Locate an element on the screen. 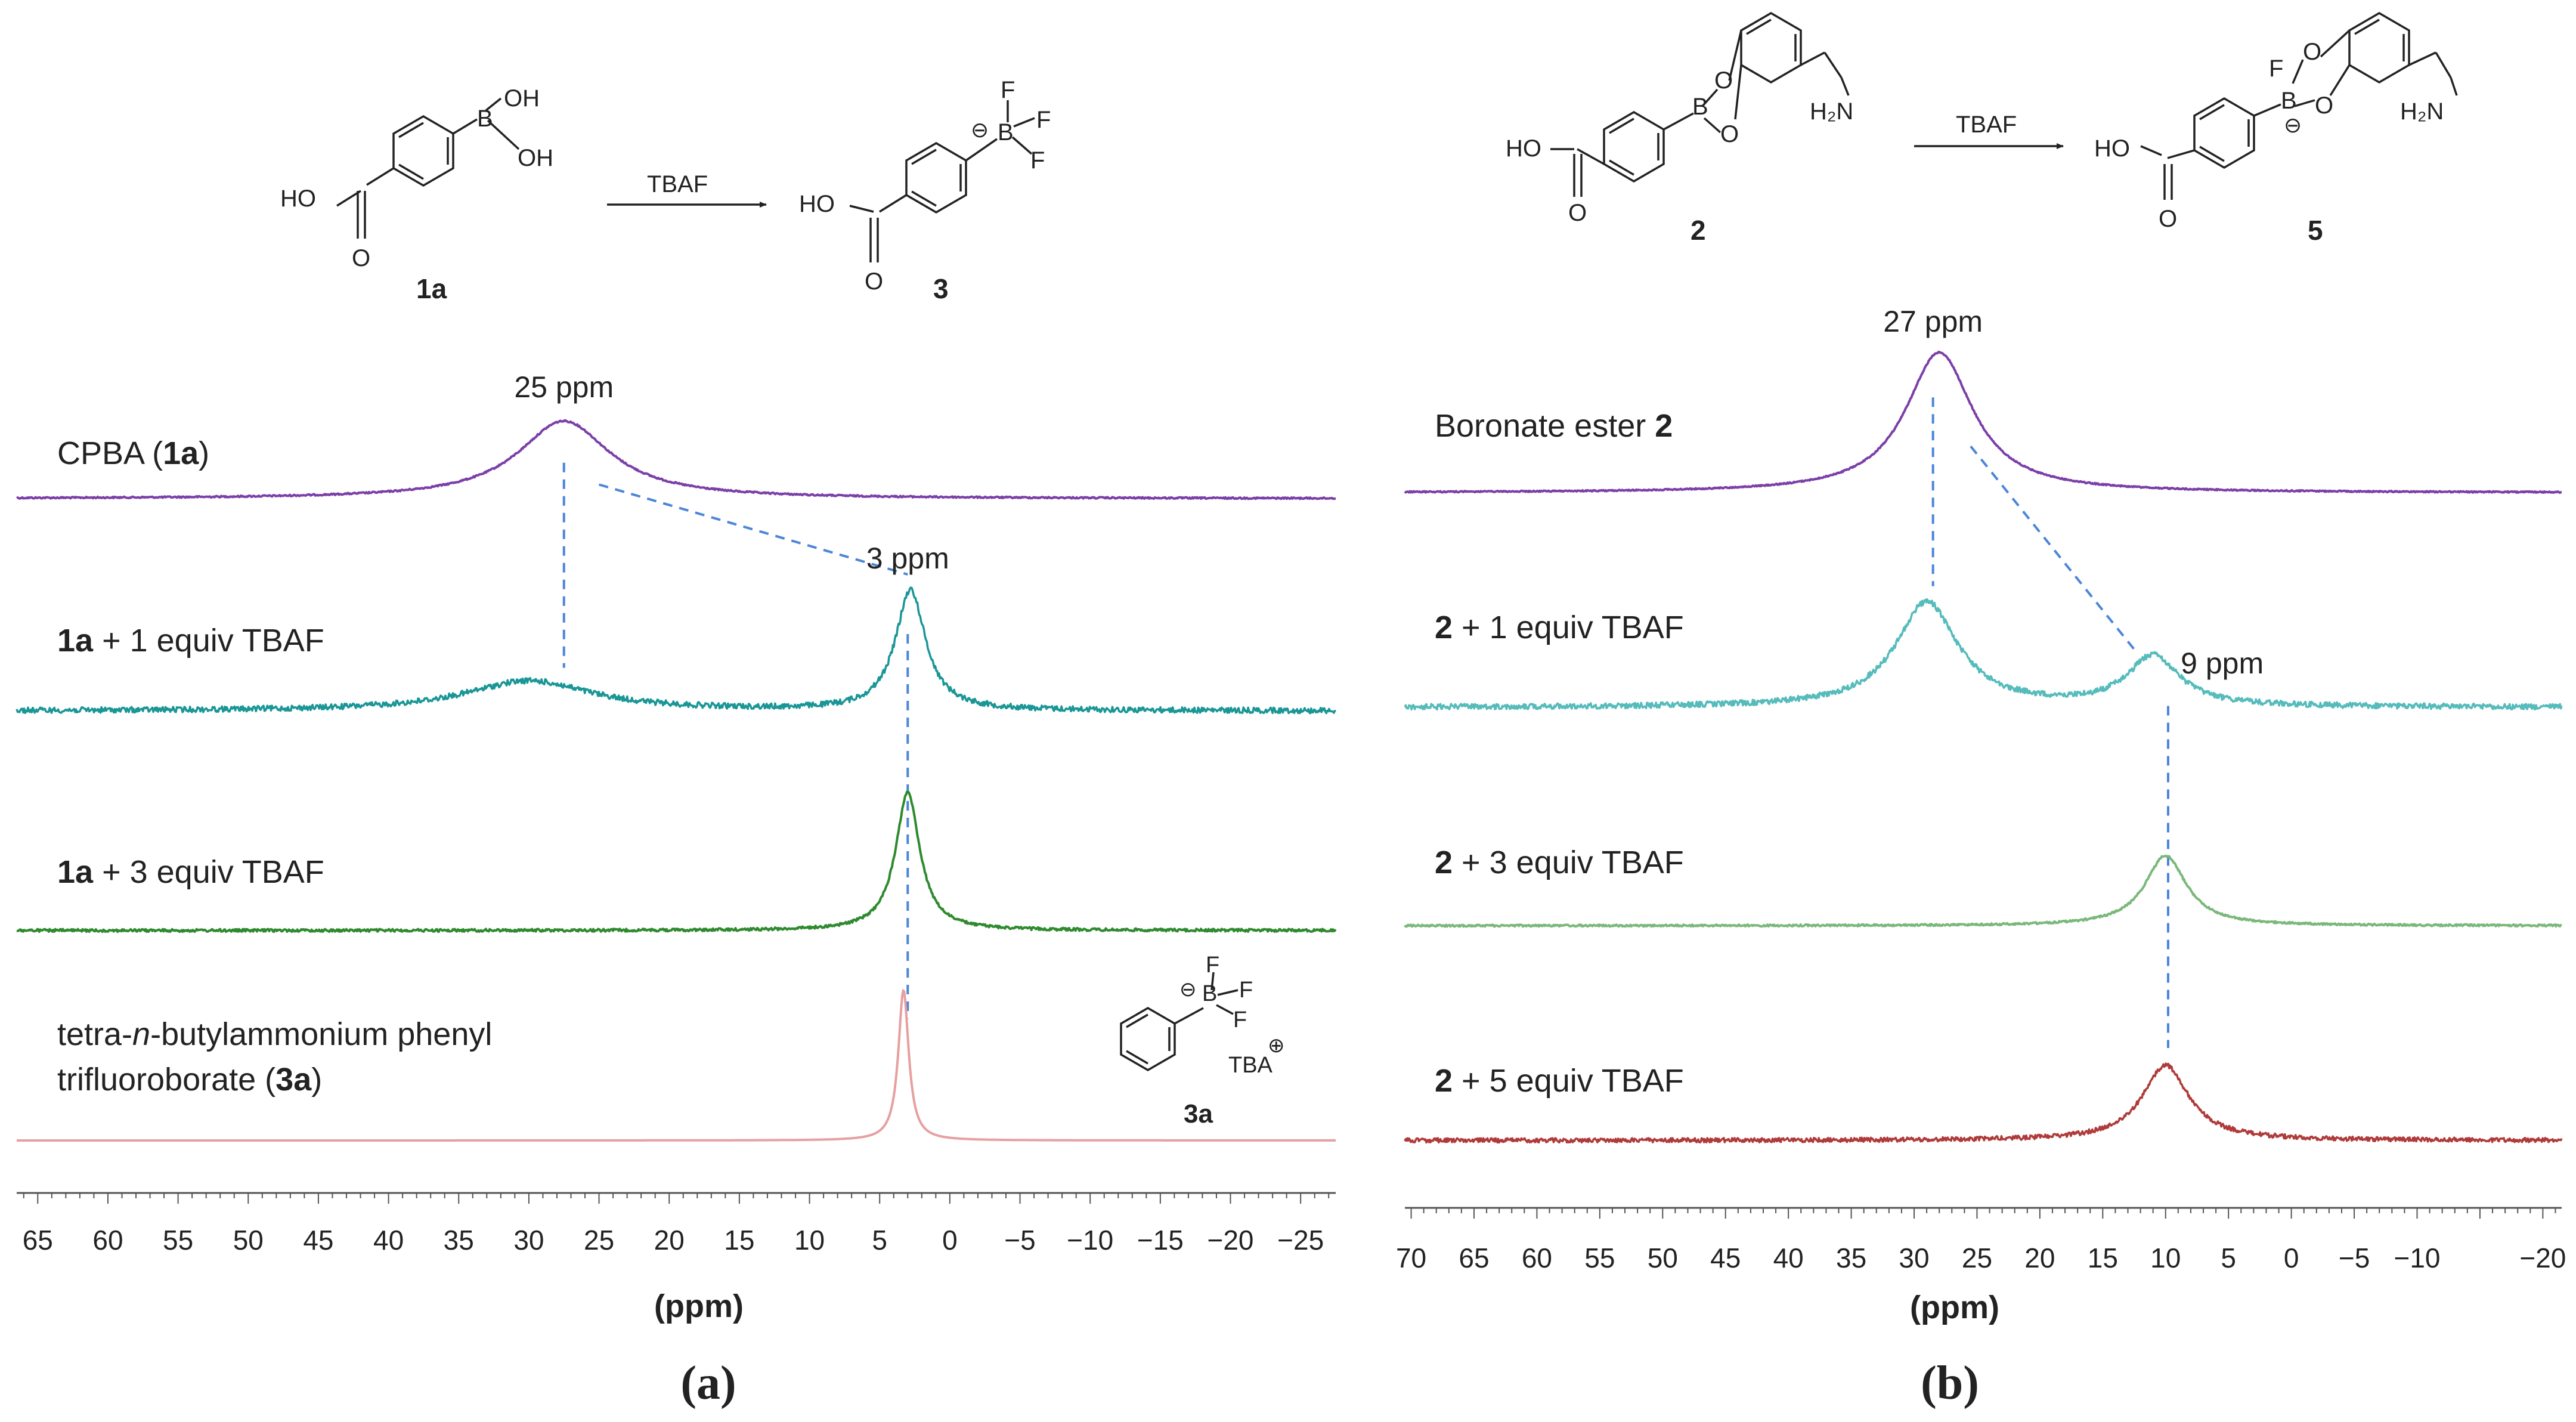 Image resolution: width=2576 pixels, height=1422 pixels. reaction-scheme-b is located at coordinates (2004, 106).